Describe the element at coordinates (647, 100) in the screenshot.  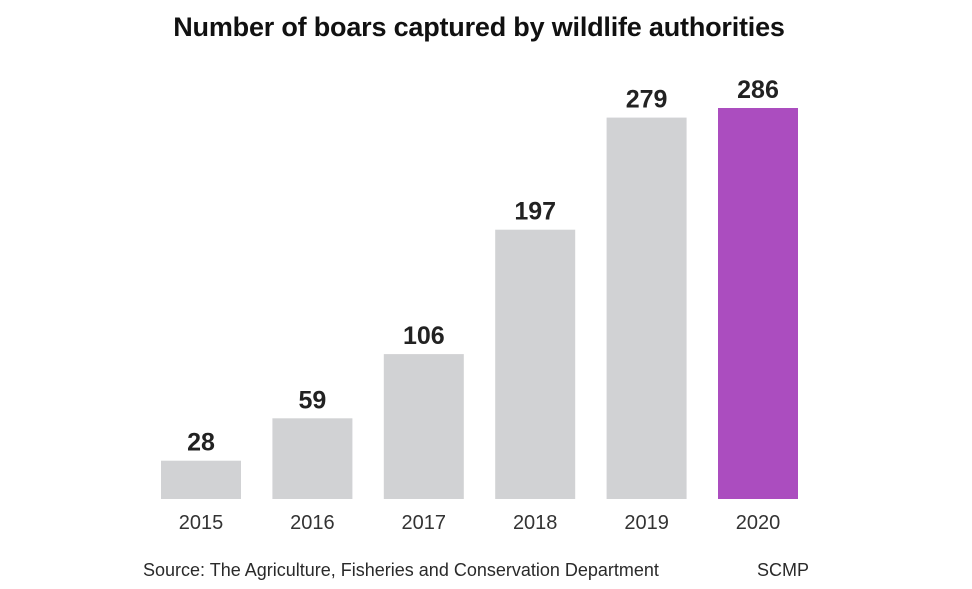
I see `data-label-2019: 279` at that location.